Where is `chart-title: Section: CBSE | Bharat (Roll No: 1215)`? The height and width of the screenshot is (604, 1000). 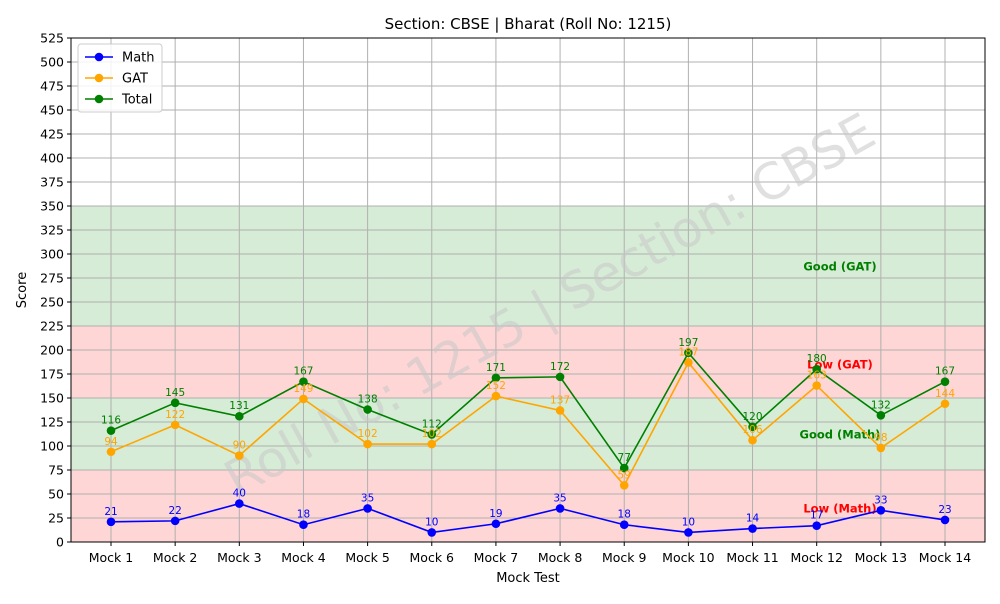 chart-title: Section: CBSE | Bharat (Roll No: 1215) is located at coordinates (528, 24).